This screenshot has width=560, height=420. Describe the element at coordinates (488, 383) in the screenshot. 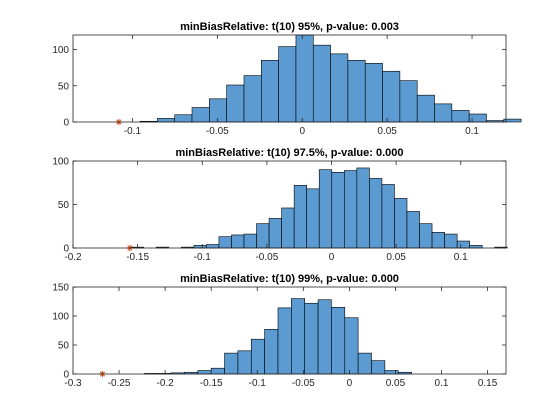

I see `x-tick-label: 0.15` at that location.